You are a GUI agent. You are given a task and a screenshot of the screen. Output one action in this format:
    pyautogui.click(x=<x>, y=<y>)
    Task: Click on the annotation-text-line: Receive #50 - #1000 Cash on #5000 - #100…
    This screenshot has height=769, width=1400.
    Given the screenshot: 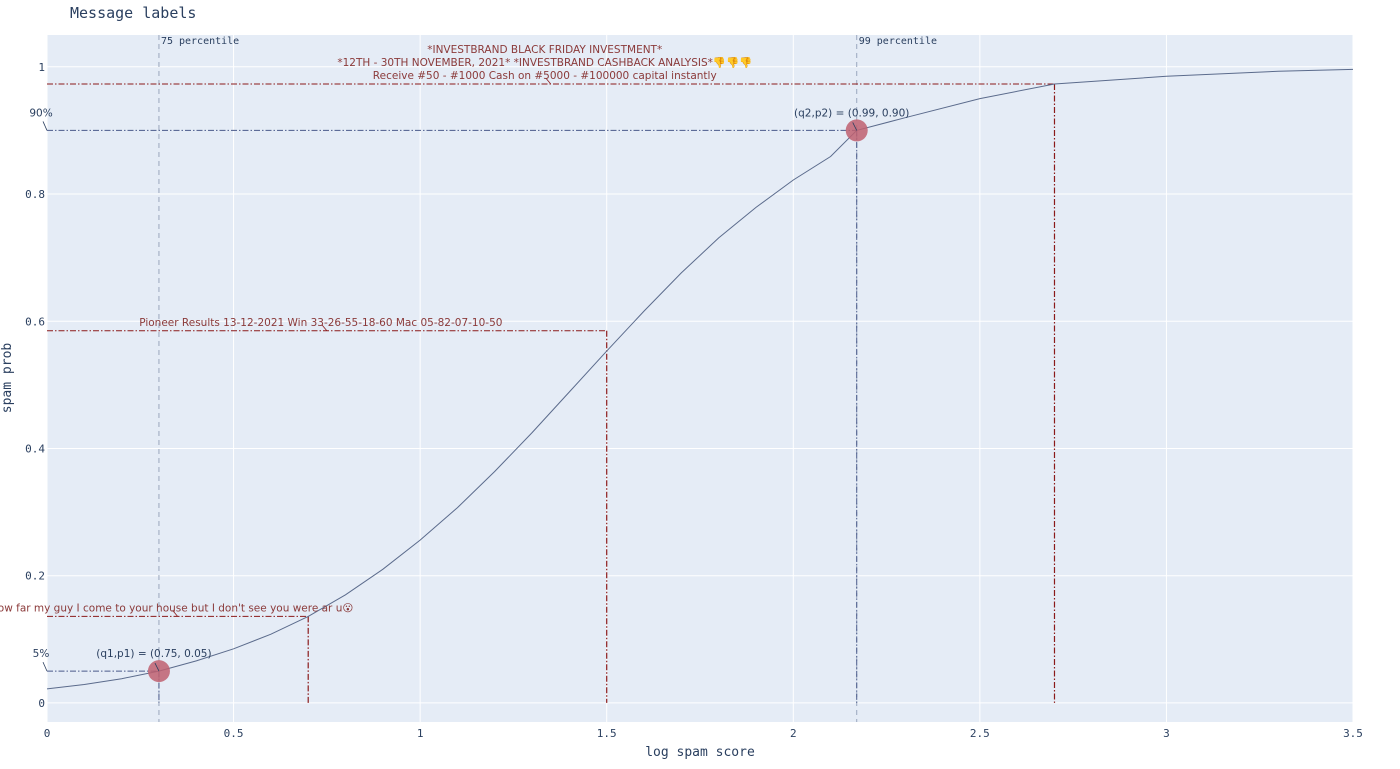 What is the action you would take?
    pyautogui.click(x=545, y=76)
    